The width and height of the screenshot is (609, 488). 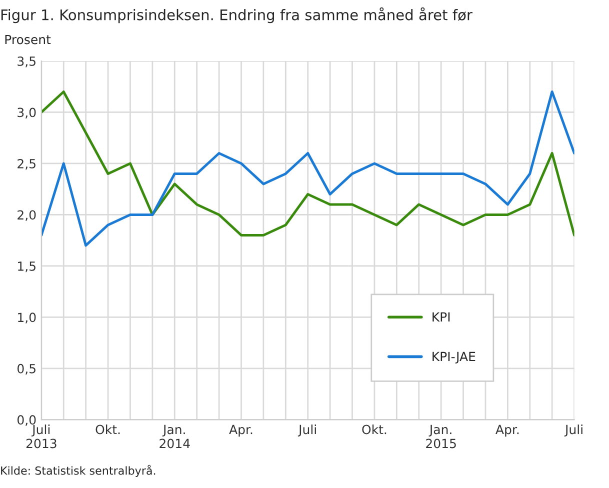 What do you see at coordinates (28, 39) in the screenshot?
I see `y-axis-title: Prosent` at bounding box center [28, 39].